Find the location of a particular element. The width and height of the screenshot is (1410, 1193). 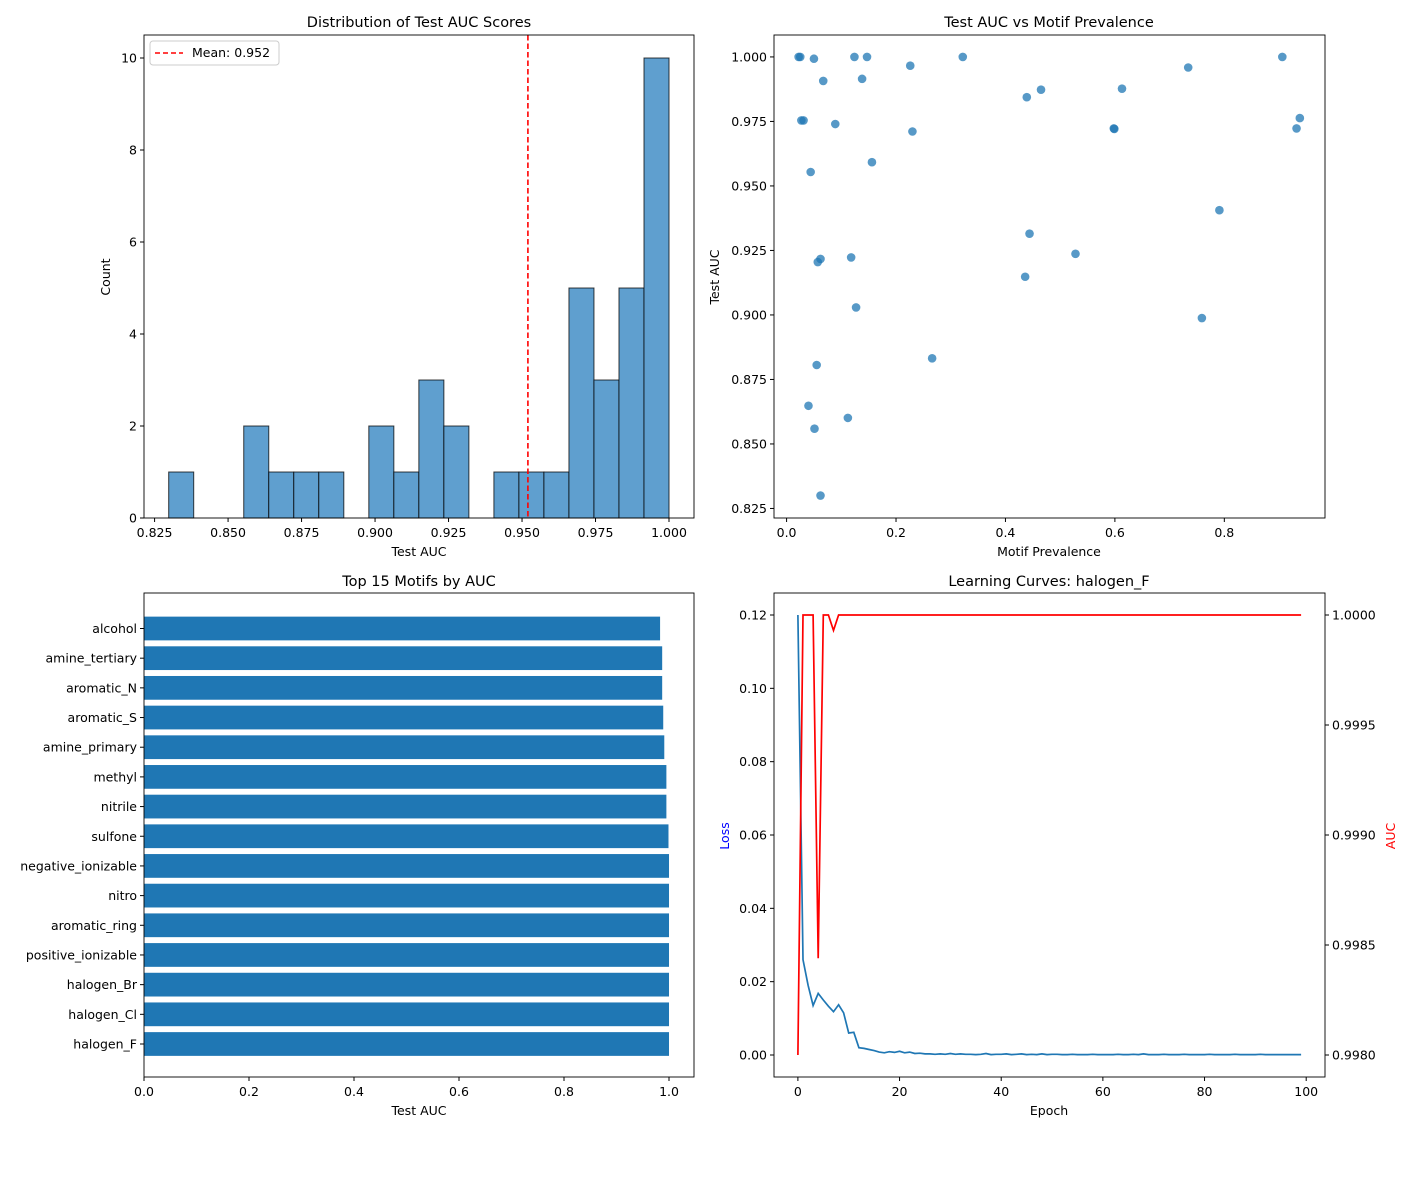

bar-halogen_Cl is located at coordinates (407, 1014).